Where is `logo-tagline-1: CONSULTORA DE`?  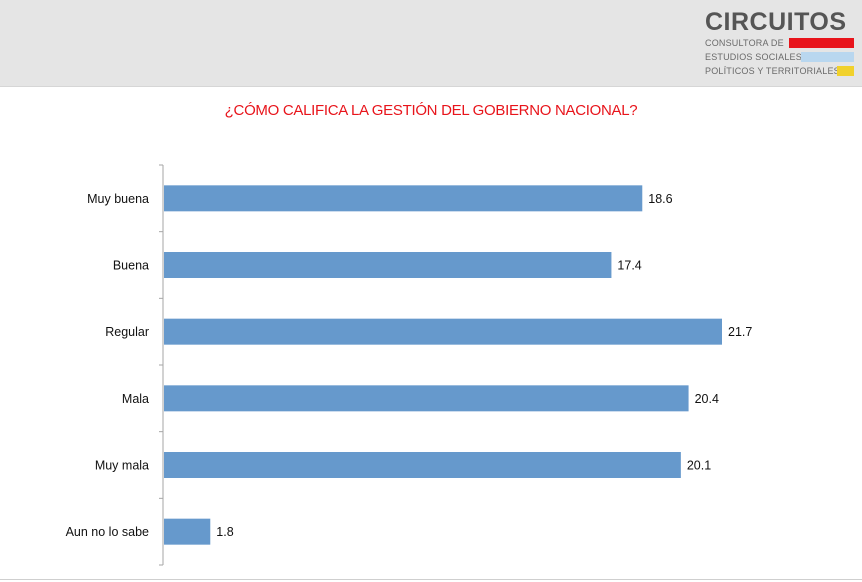 logo-tagline-1: CONSULTORA DE is located at coordinates (744, 43).